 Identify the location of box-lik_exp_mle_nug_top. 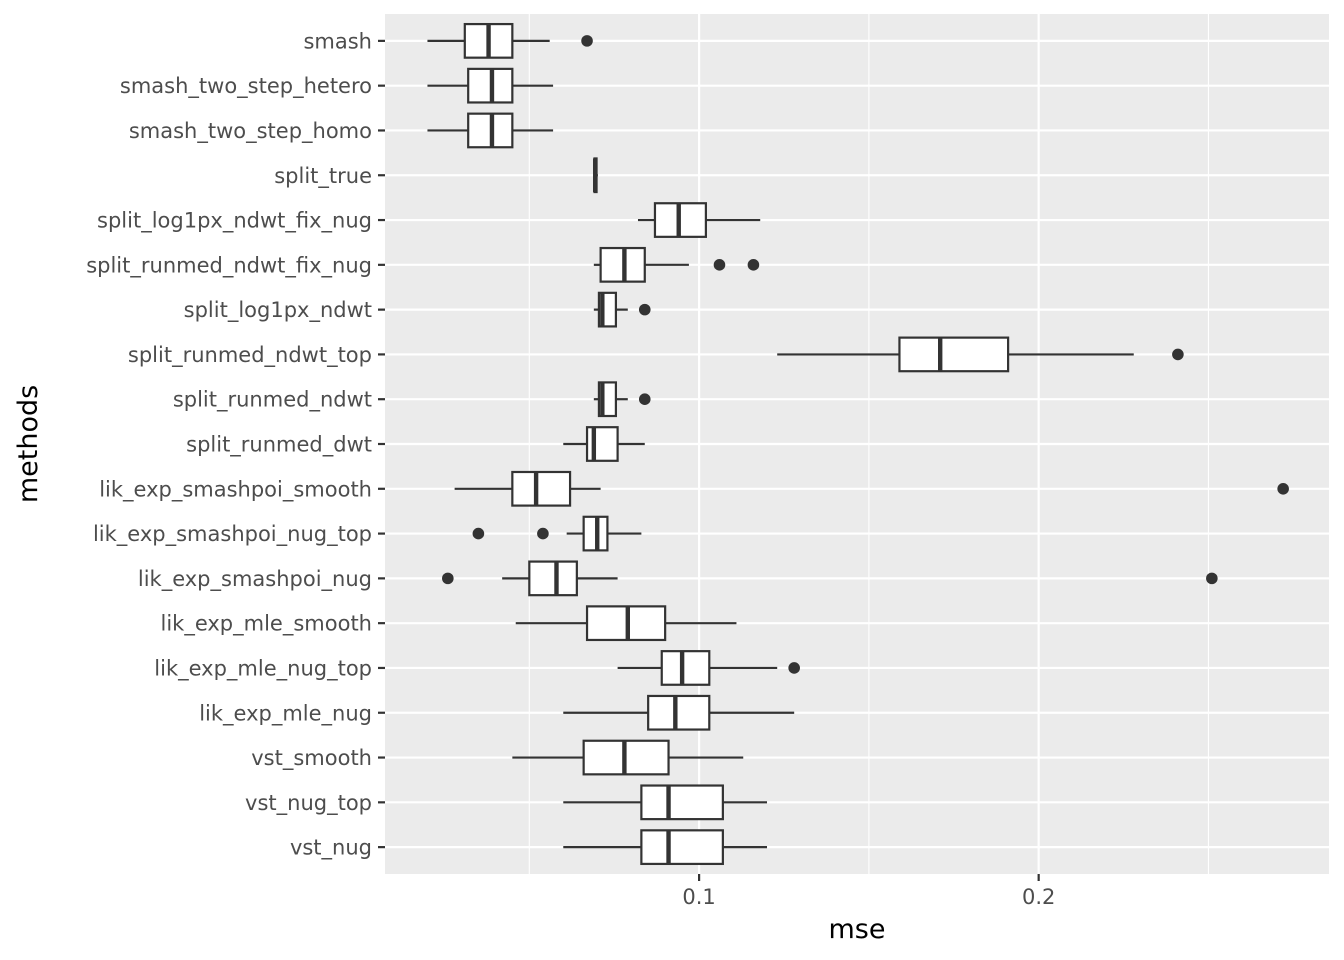
(708, 668).